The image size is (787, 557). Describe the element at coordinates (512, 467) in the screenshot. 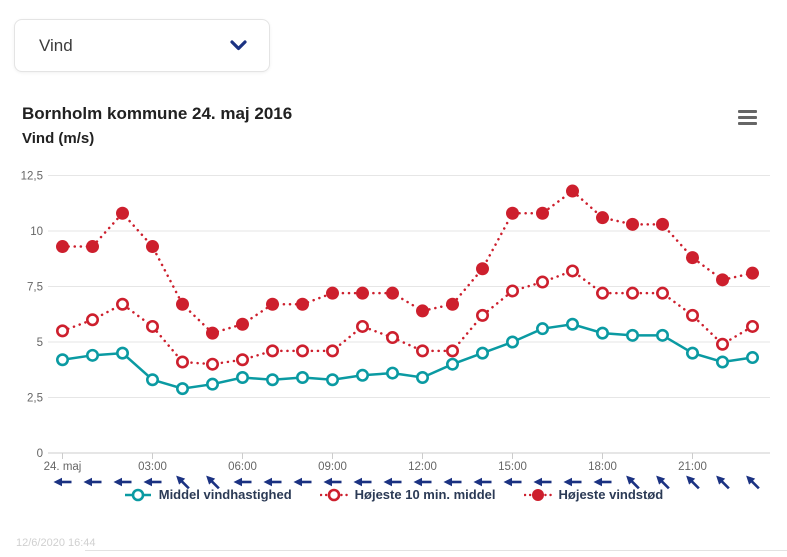

I see `x-axis-label: 15:00` at that location.